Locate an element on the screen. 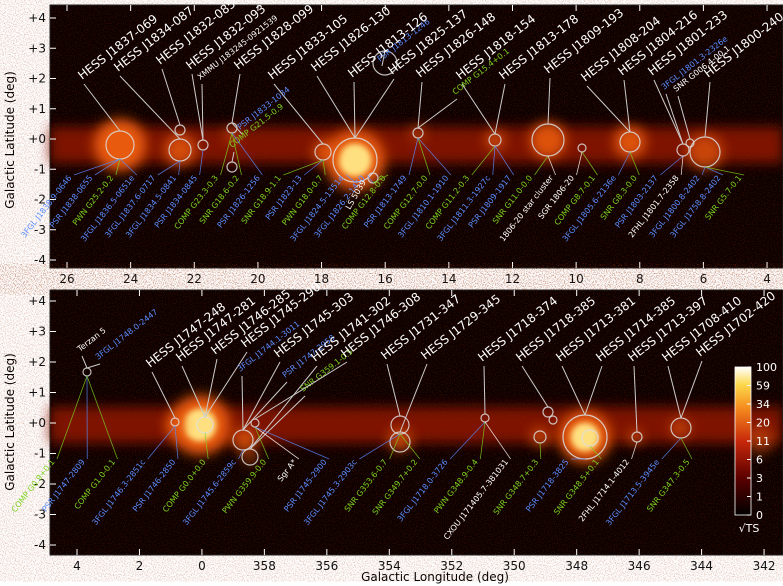 The image size is (783, 586). x-tick-label: 18 is located at coordinates (321, 279).